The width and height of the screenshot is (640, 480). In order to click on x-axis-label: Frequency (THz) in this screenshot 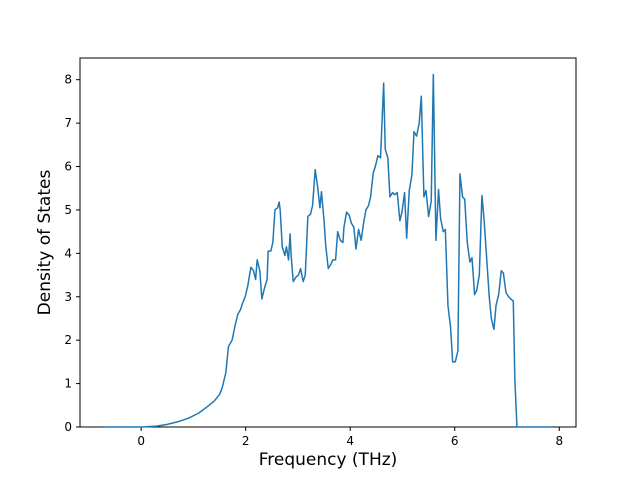, I will do `click(328, 460)`.